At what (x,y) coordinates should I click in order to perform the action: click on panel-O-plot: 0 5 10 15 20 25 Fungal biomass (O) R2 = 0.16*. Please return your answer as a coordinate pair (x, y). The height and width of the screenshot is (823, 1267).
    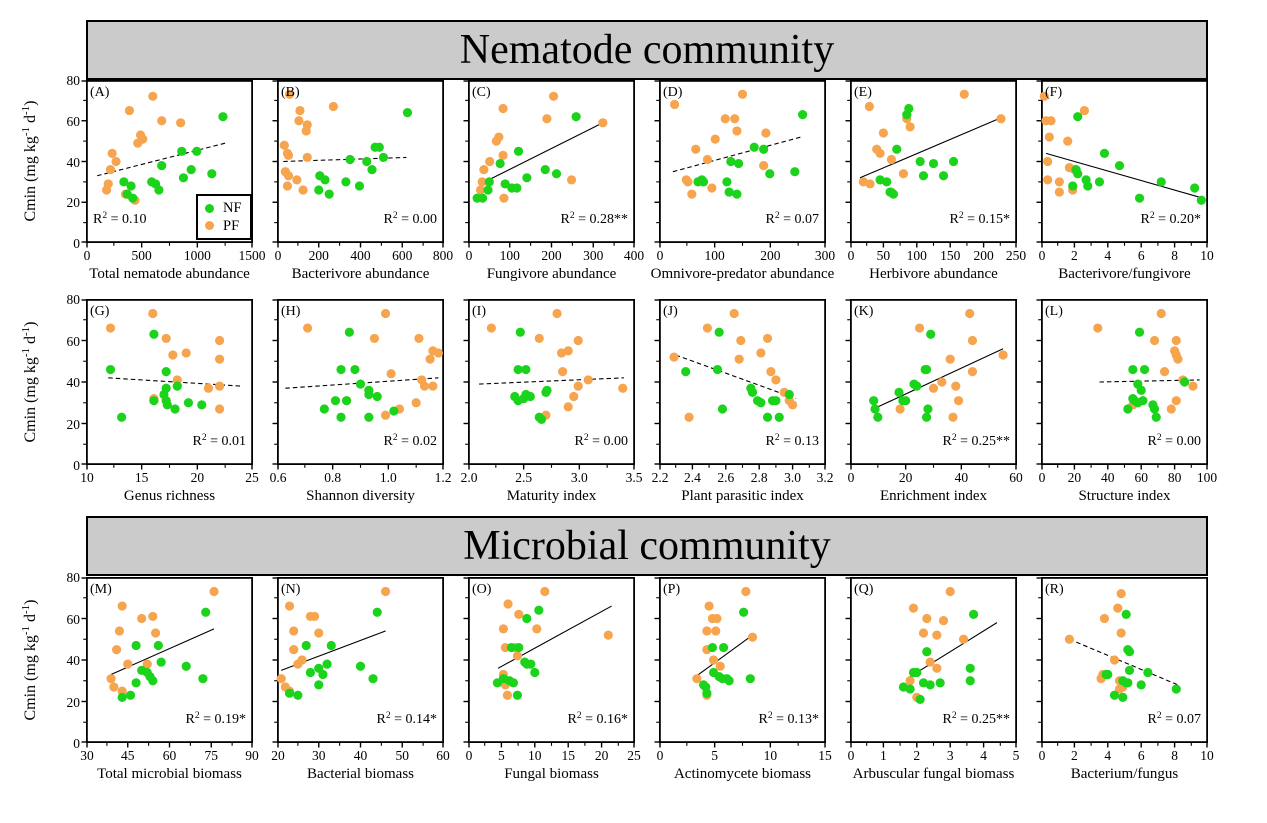
    Looking at the image, I should click on (552, 679).